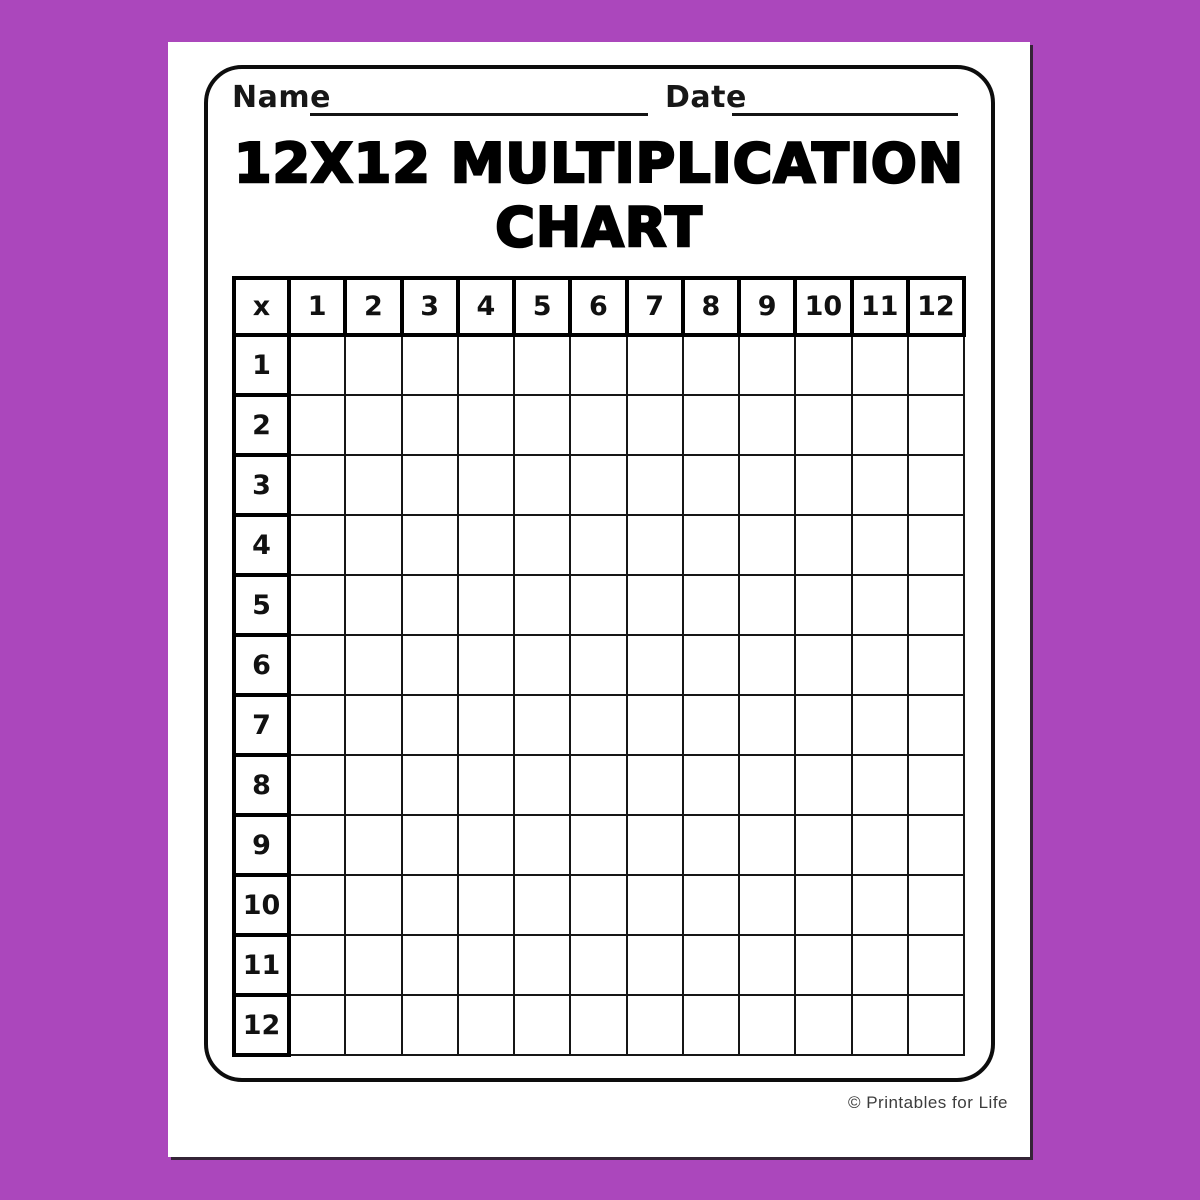 The height and width of the screenshot is (1200, 1200). Describe the element at coordinates (261, 485) in the screenshot. I see `row-header: 3` at that location.